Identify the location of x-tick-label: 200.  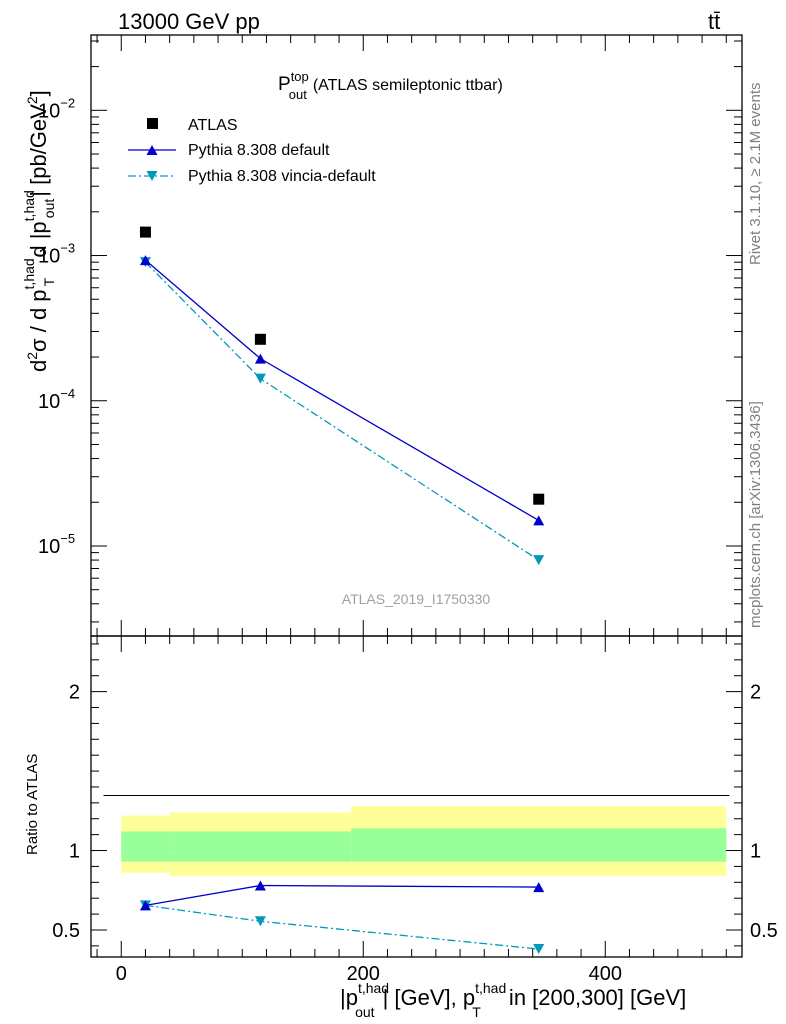
(363, 974).